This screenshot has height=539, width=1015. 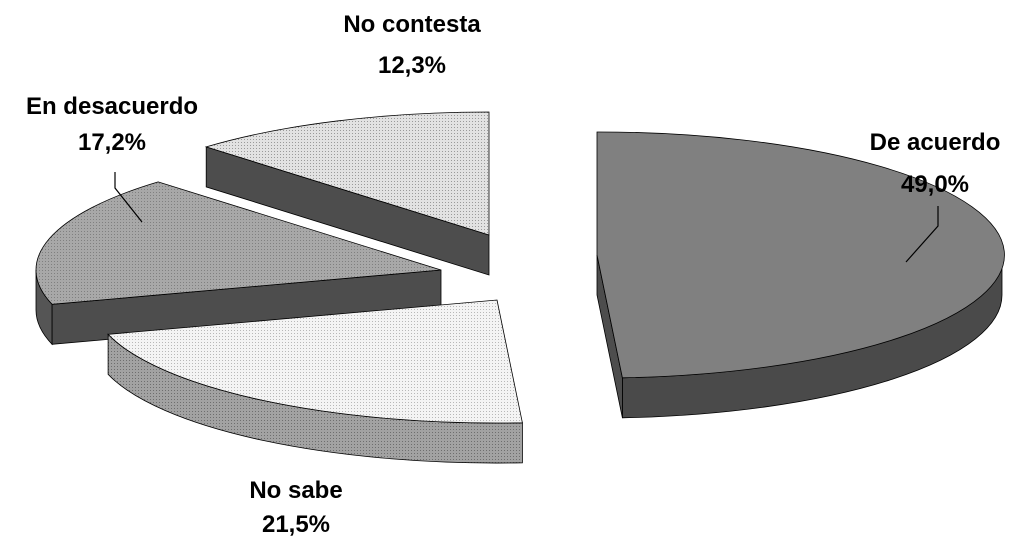 I want to click on slice-value-de-acuerdo: 49,0%, so click(x=935, y=184).